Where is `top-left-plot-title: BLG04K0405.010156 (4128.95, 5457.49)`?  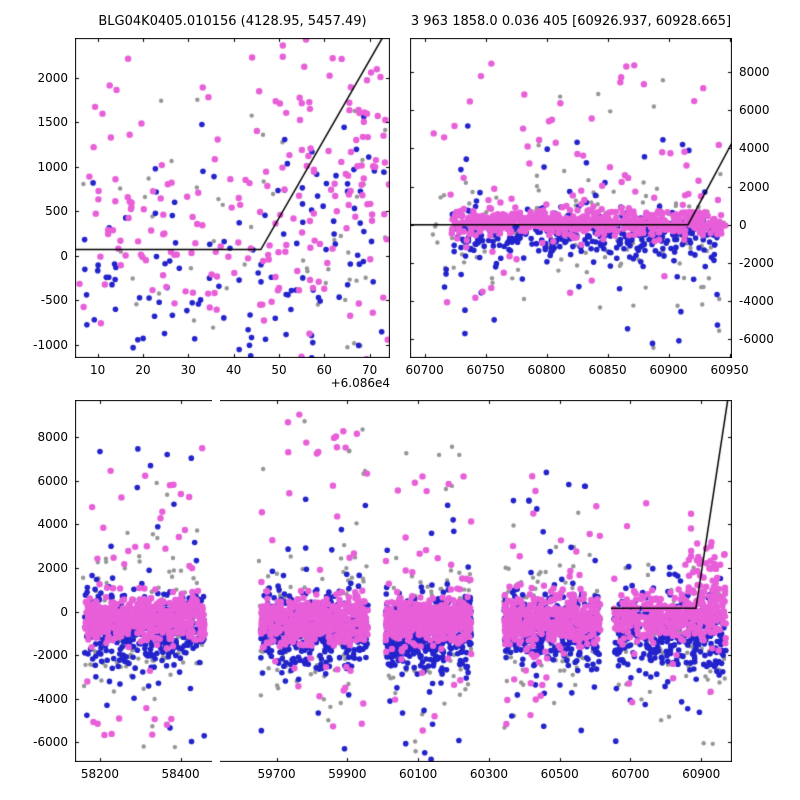 top-left-plot-title: BLG04K0405.010156 (4128.95, 5457.49) is located at coordinates (232, 21).